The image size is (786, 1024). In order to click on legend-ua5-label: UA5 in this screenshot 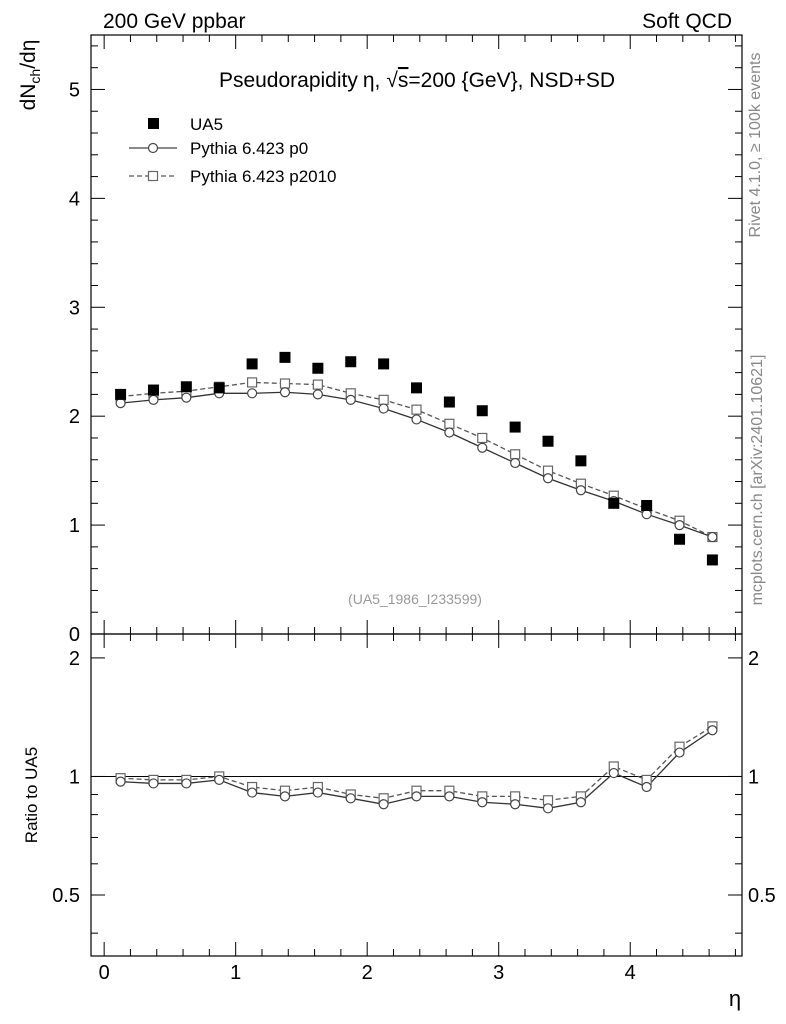, I will do `click(206, 124)`.